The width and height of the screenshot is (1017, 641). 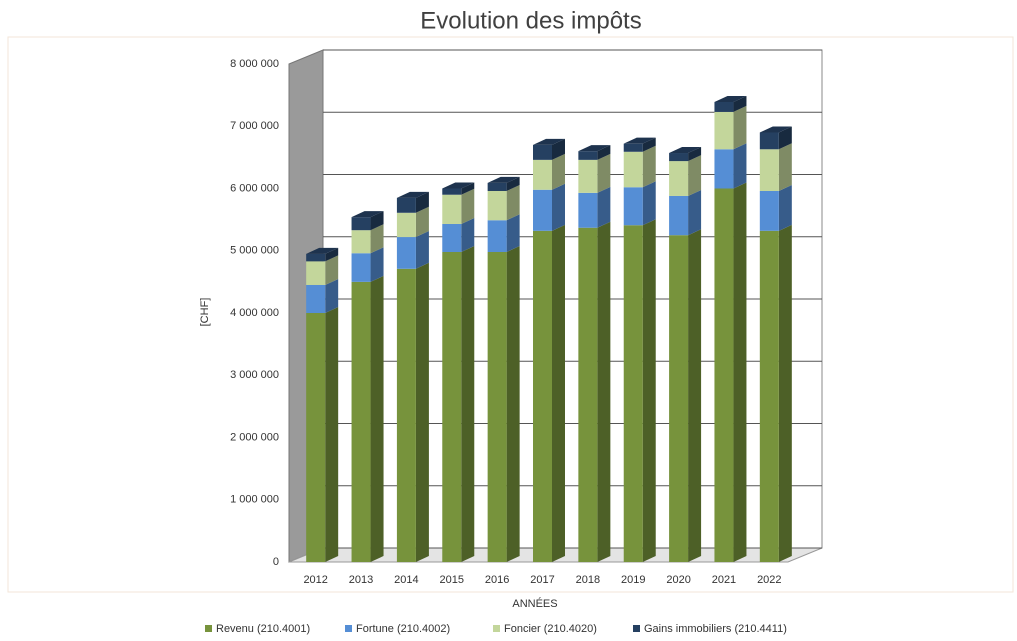 I want to click on y-axis-label: [CHF], so click(x=205, y=312).